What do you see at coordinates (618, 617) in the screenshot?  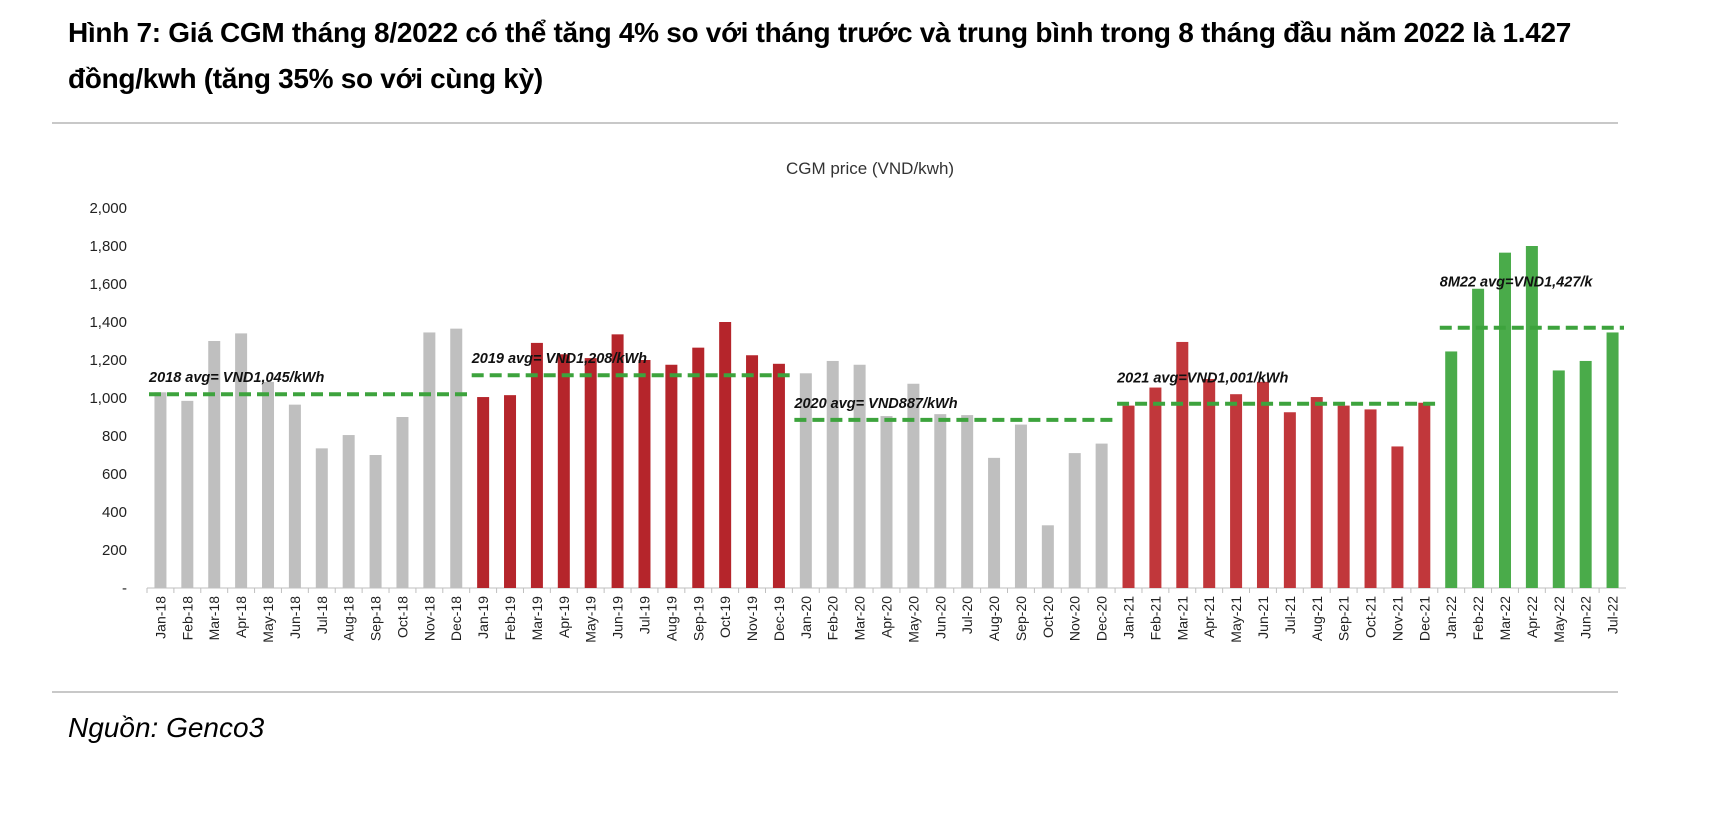 I see `x-tick-label: Jun-19` at bounding box center [618, 617].